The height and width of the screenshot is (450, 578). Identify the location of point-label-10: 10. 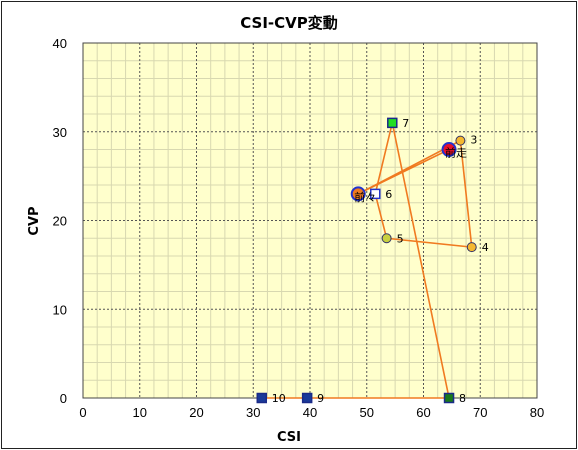
(279, 398).